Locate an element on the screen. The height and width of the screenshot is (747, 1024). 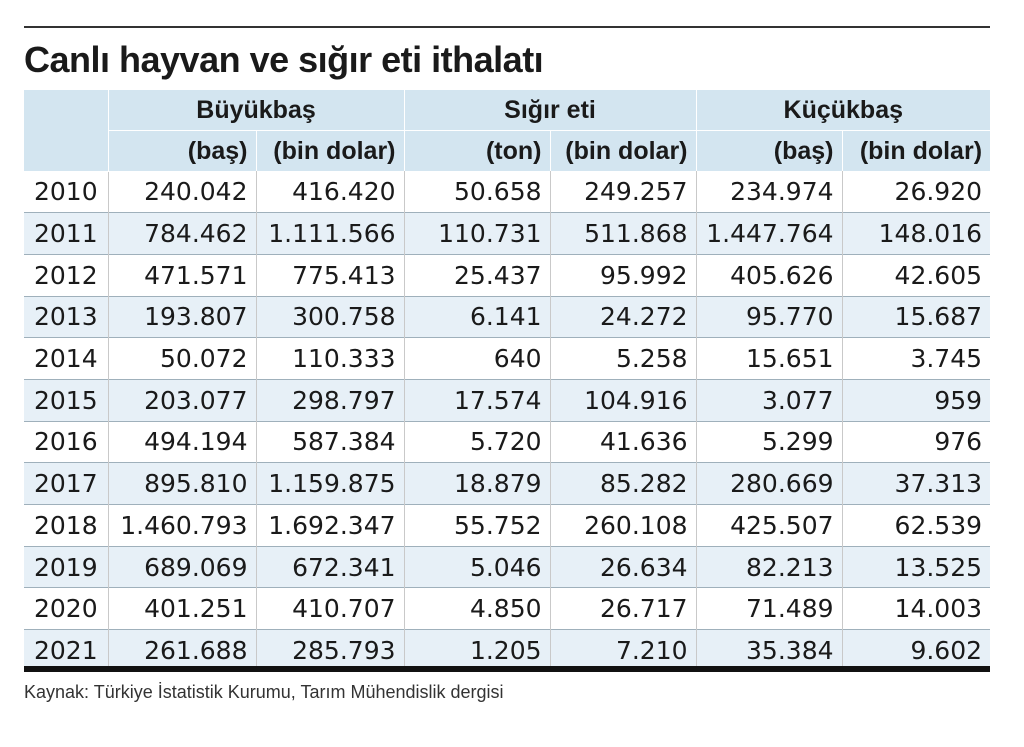
value-cell: 416.420 is located at coordinates (330, 192).